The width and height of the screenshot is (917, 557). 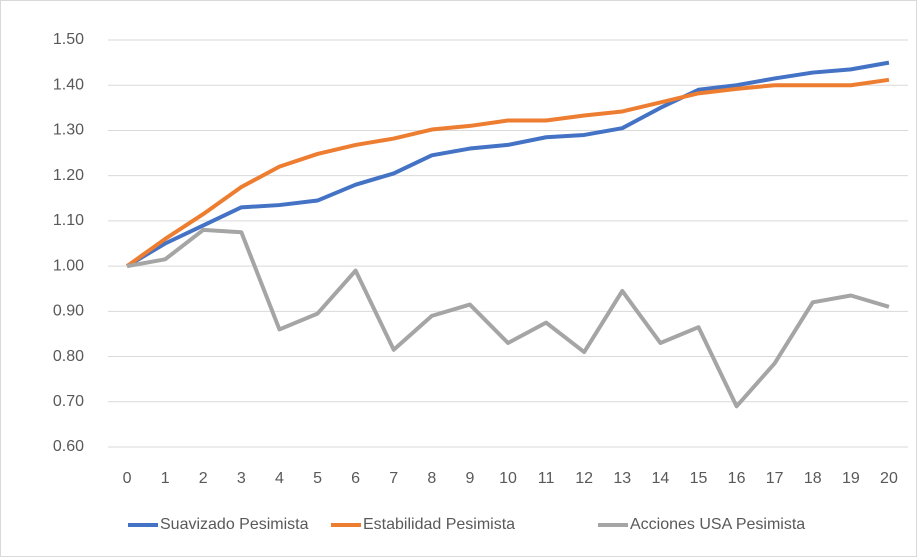 I want to click on x-tick-label: 9, so click(x=469, y=478).